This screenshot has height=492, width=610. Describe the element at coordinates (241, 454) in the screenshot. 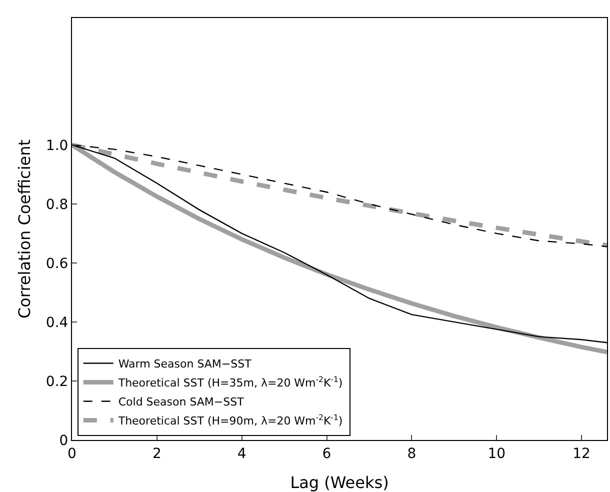

I see `x-tick-label: 4` at that location.